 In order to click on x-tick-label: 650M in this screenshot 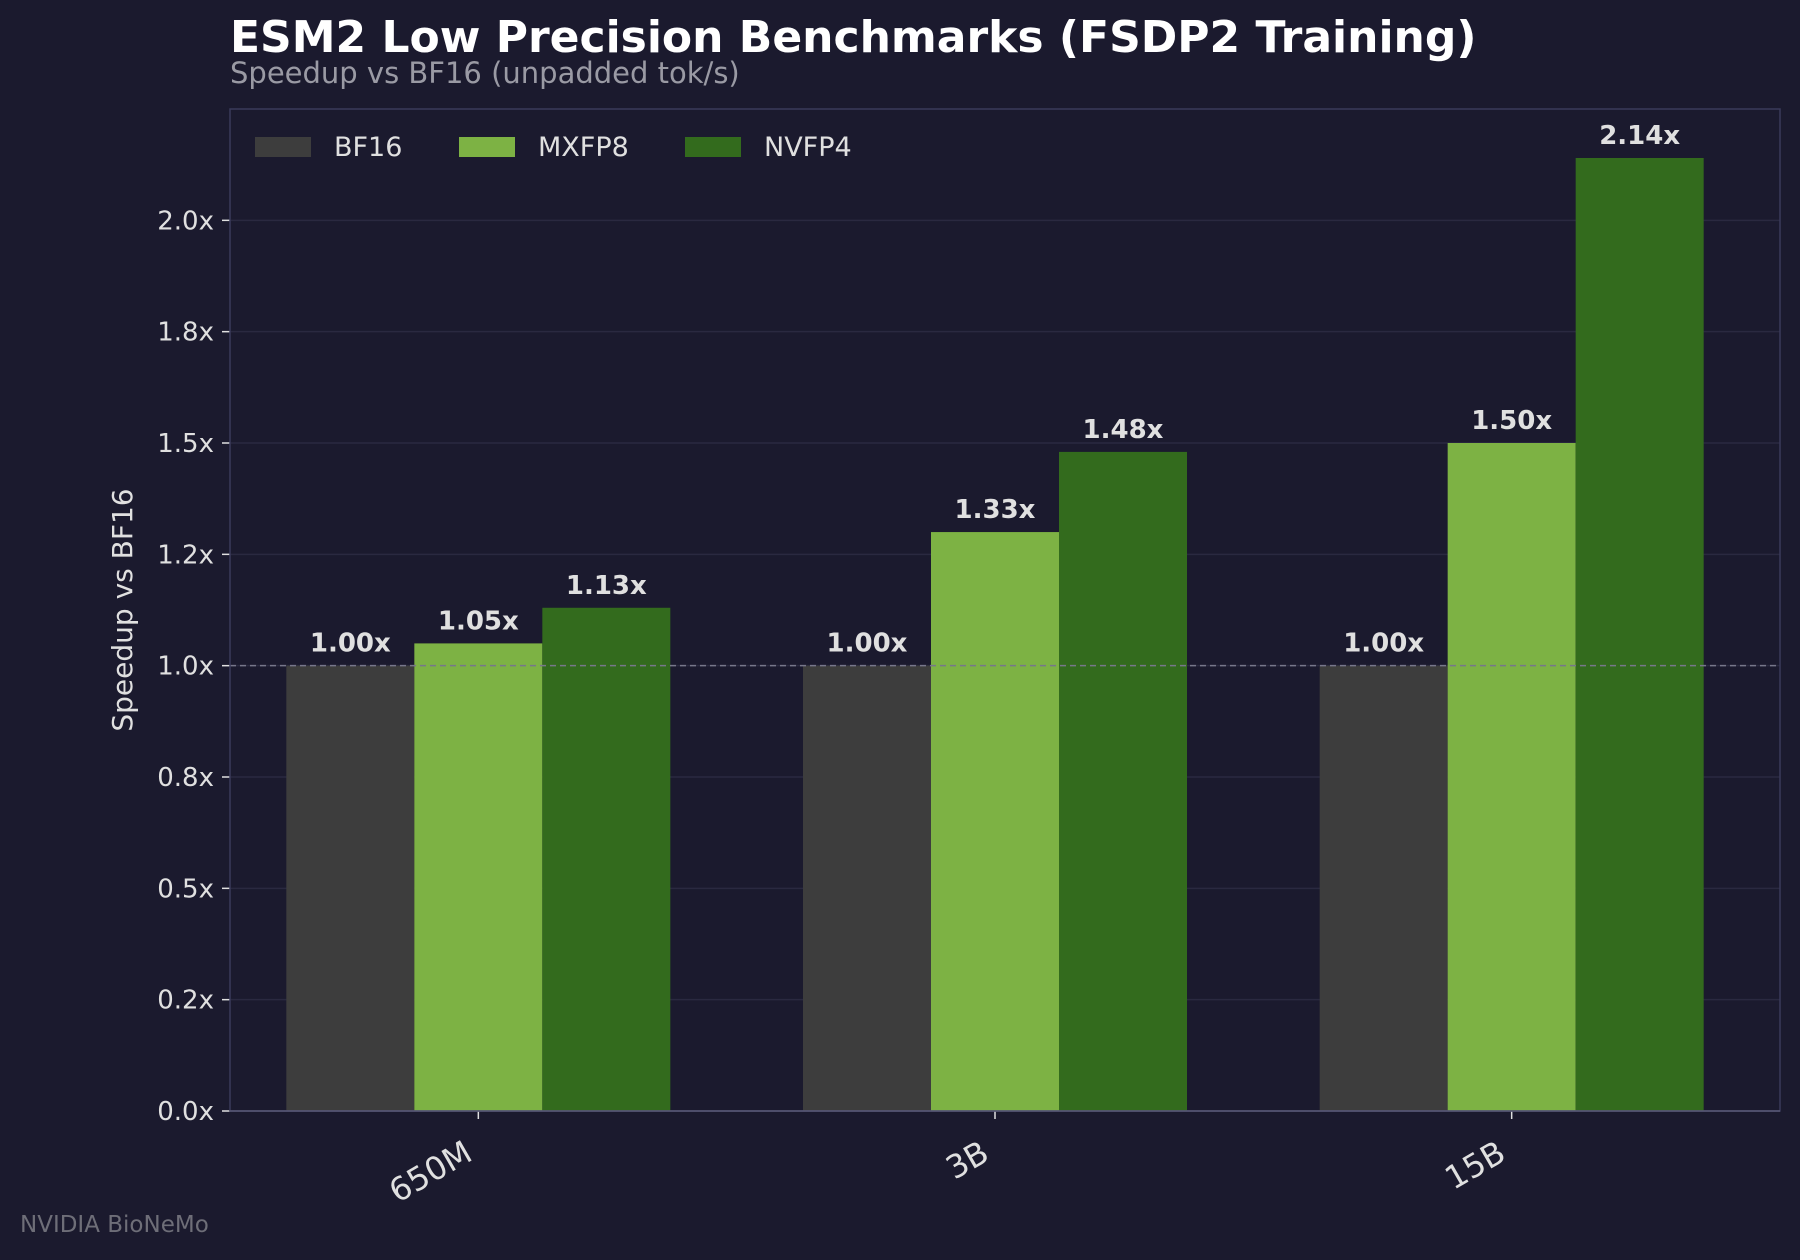, I will do `click(431, 1171)`.